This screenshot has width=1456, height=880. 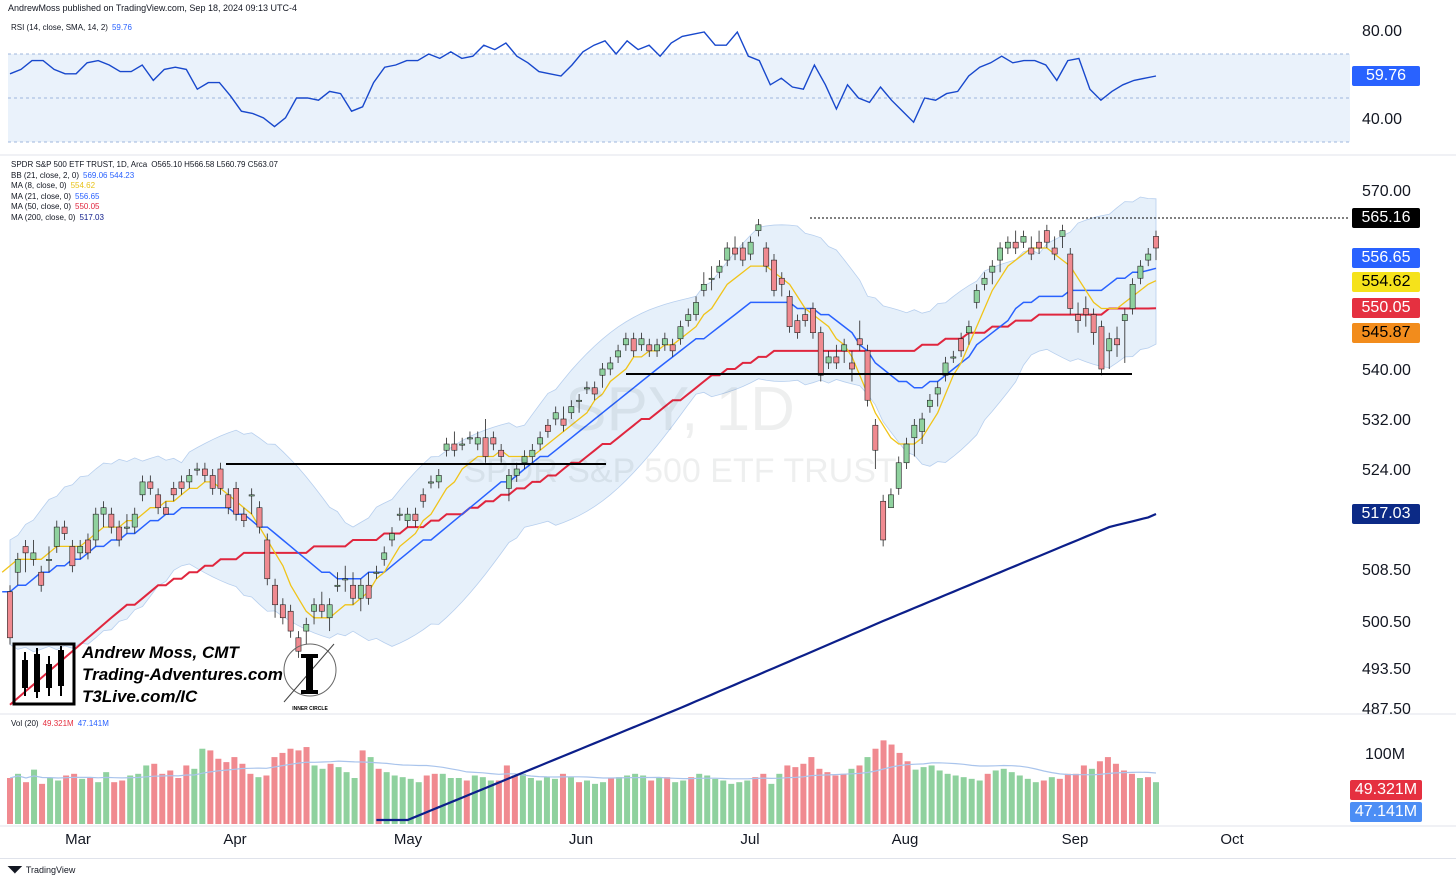 What do you see at coordinates (144, 218) in the screenshot?
I see `legend-row: MA (200, close, 0) 517.03` at bounding box center [144, 218].